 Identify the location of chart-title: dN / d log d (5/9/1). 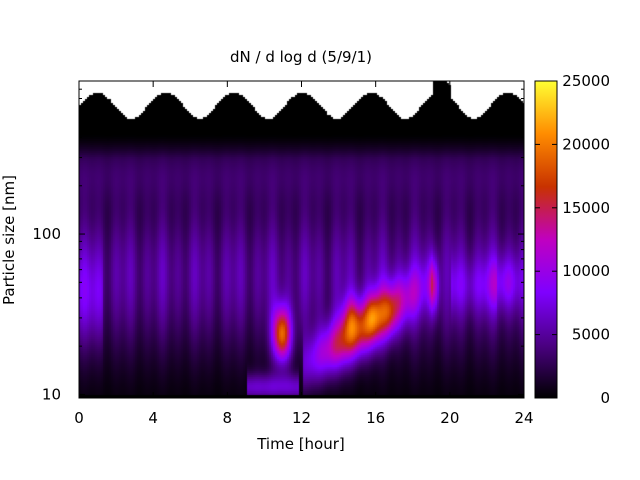
(301, 57).